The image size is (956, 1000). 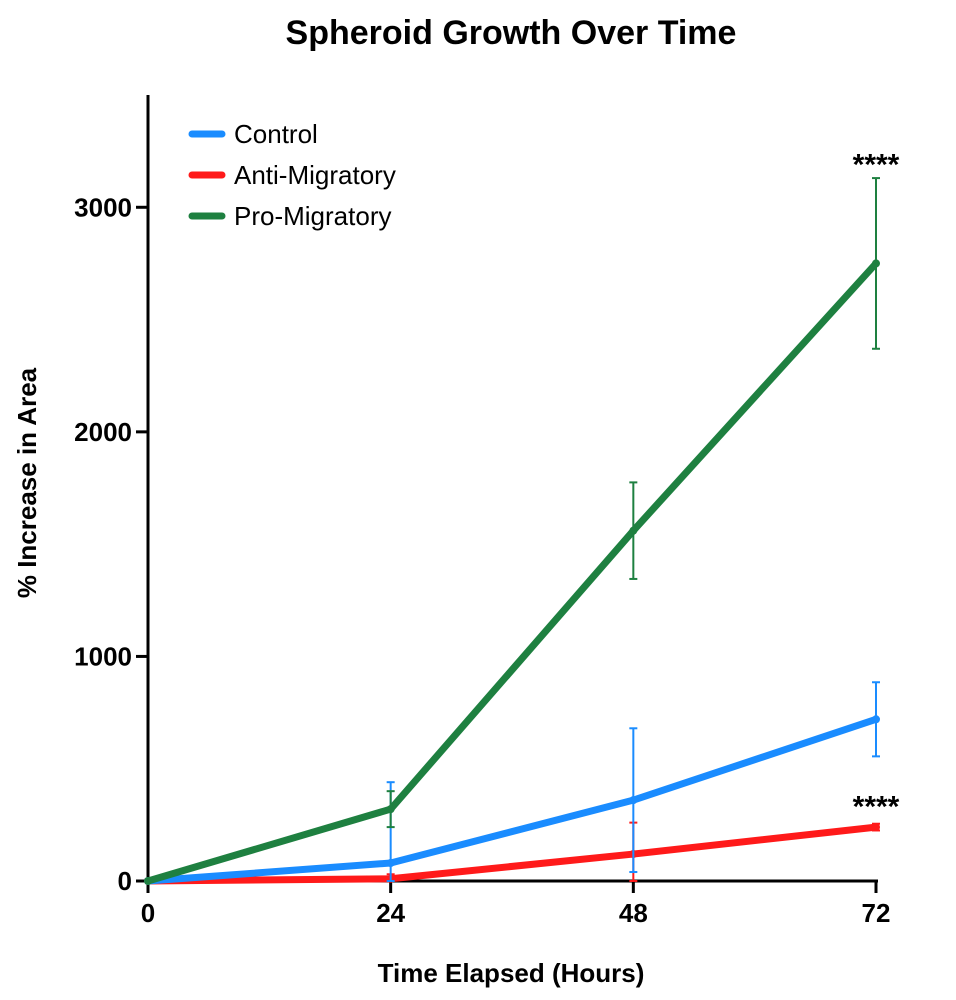 I want to click on y-tick-label: 0, so click(x=125, y=881).